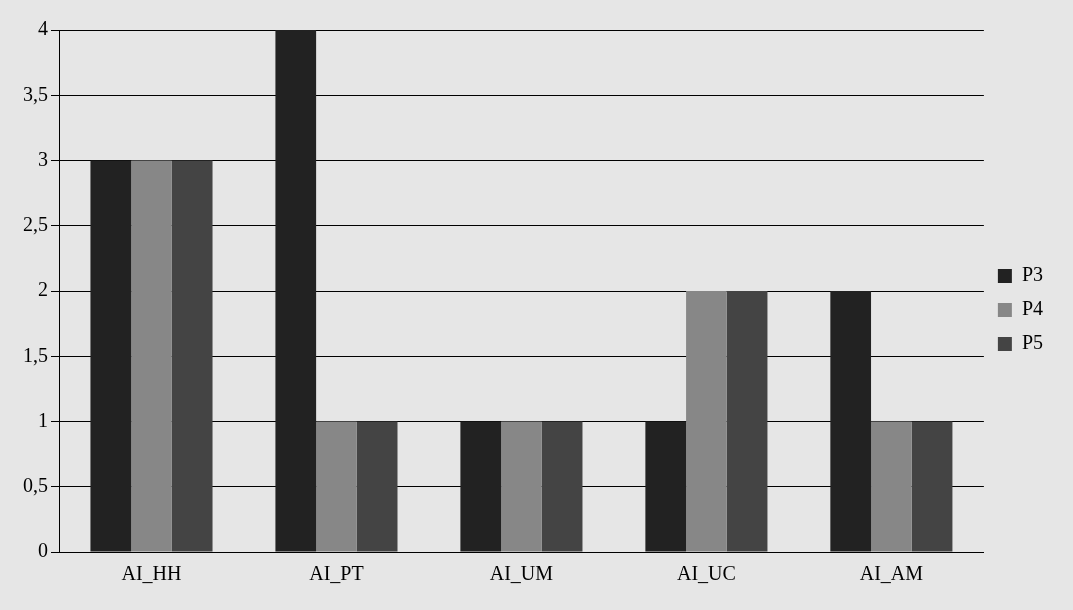 Image resolution: width=1073 pixels, height=610 pixels. What do you see at coordinates (521, 573) in the screenshot?
I see `x-tick-label: AI_UM` at bounding box center [521, 573].